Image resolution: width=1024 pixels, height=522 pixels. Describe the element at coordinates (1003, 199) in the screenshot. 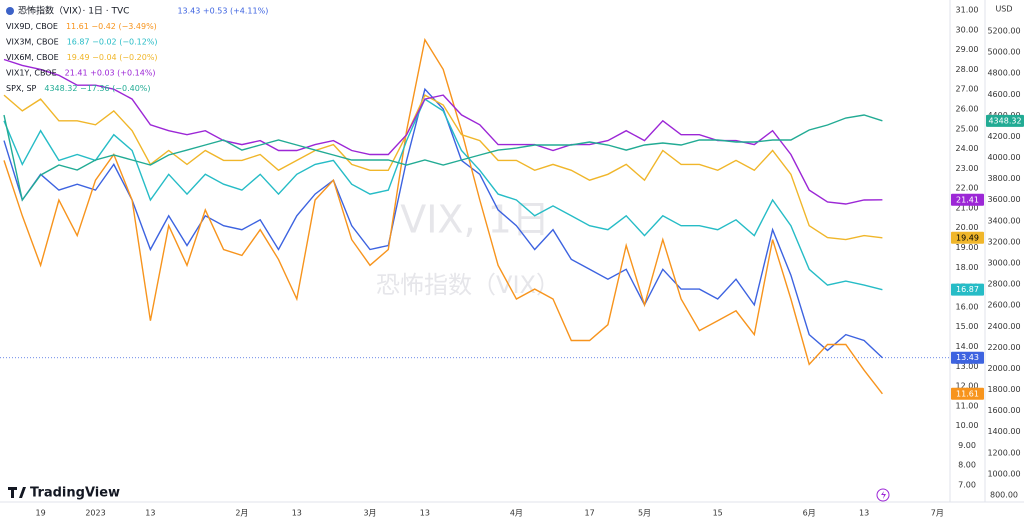

I see `y2-tick-label: 3600.00` at that location.